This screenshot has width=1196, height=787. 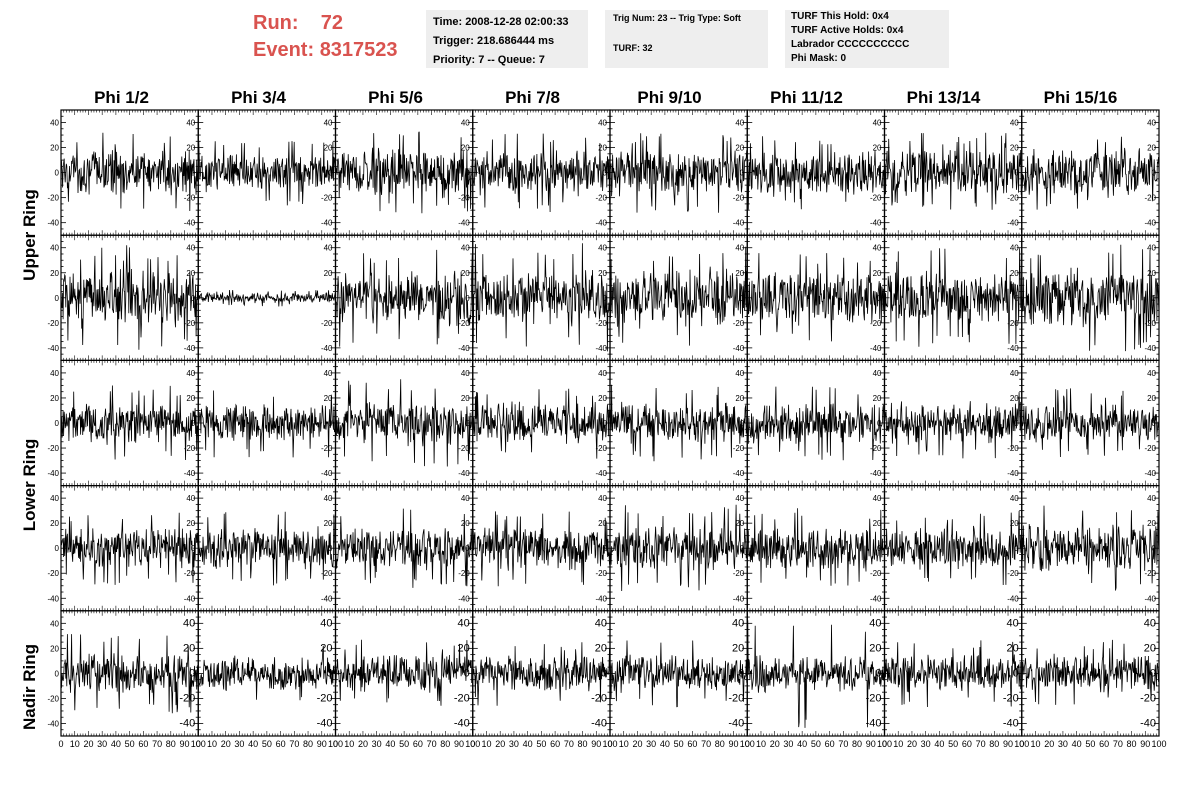 What do you see at coordinates (57, 548) in the screenshot?
I see `y-tick-label-left: 0` at bounding box center [57, 548].